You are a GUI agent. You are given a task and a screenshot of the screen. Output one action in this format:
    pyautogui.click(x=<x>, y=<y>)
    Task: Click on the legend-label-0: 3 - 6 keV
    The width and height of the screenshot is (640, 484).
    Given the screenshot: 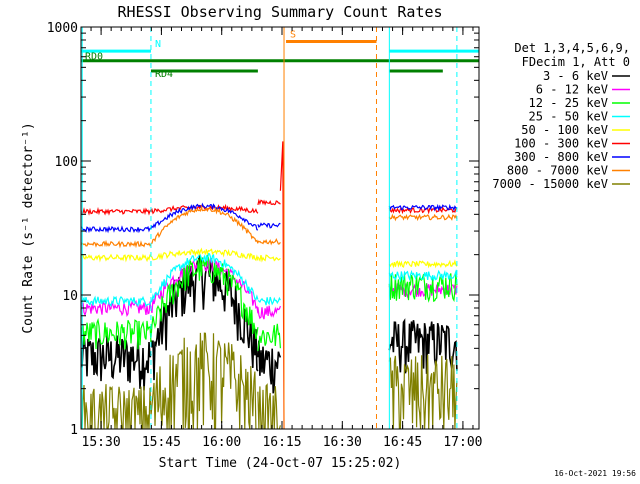 What is the action you would take?
    pyautogui.click(x=575, y=76)
    